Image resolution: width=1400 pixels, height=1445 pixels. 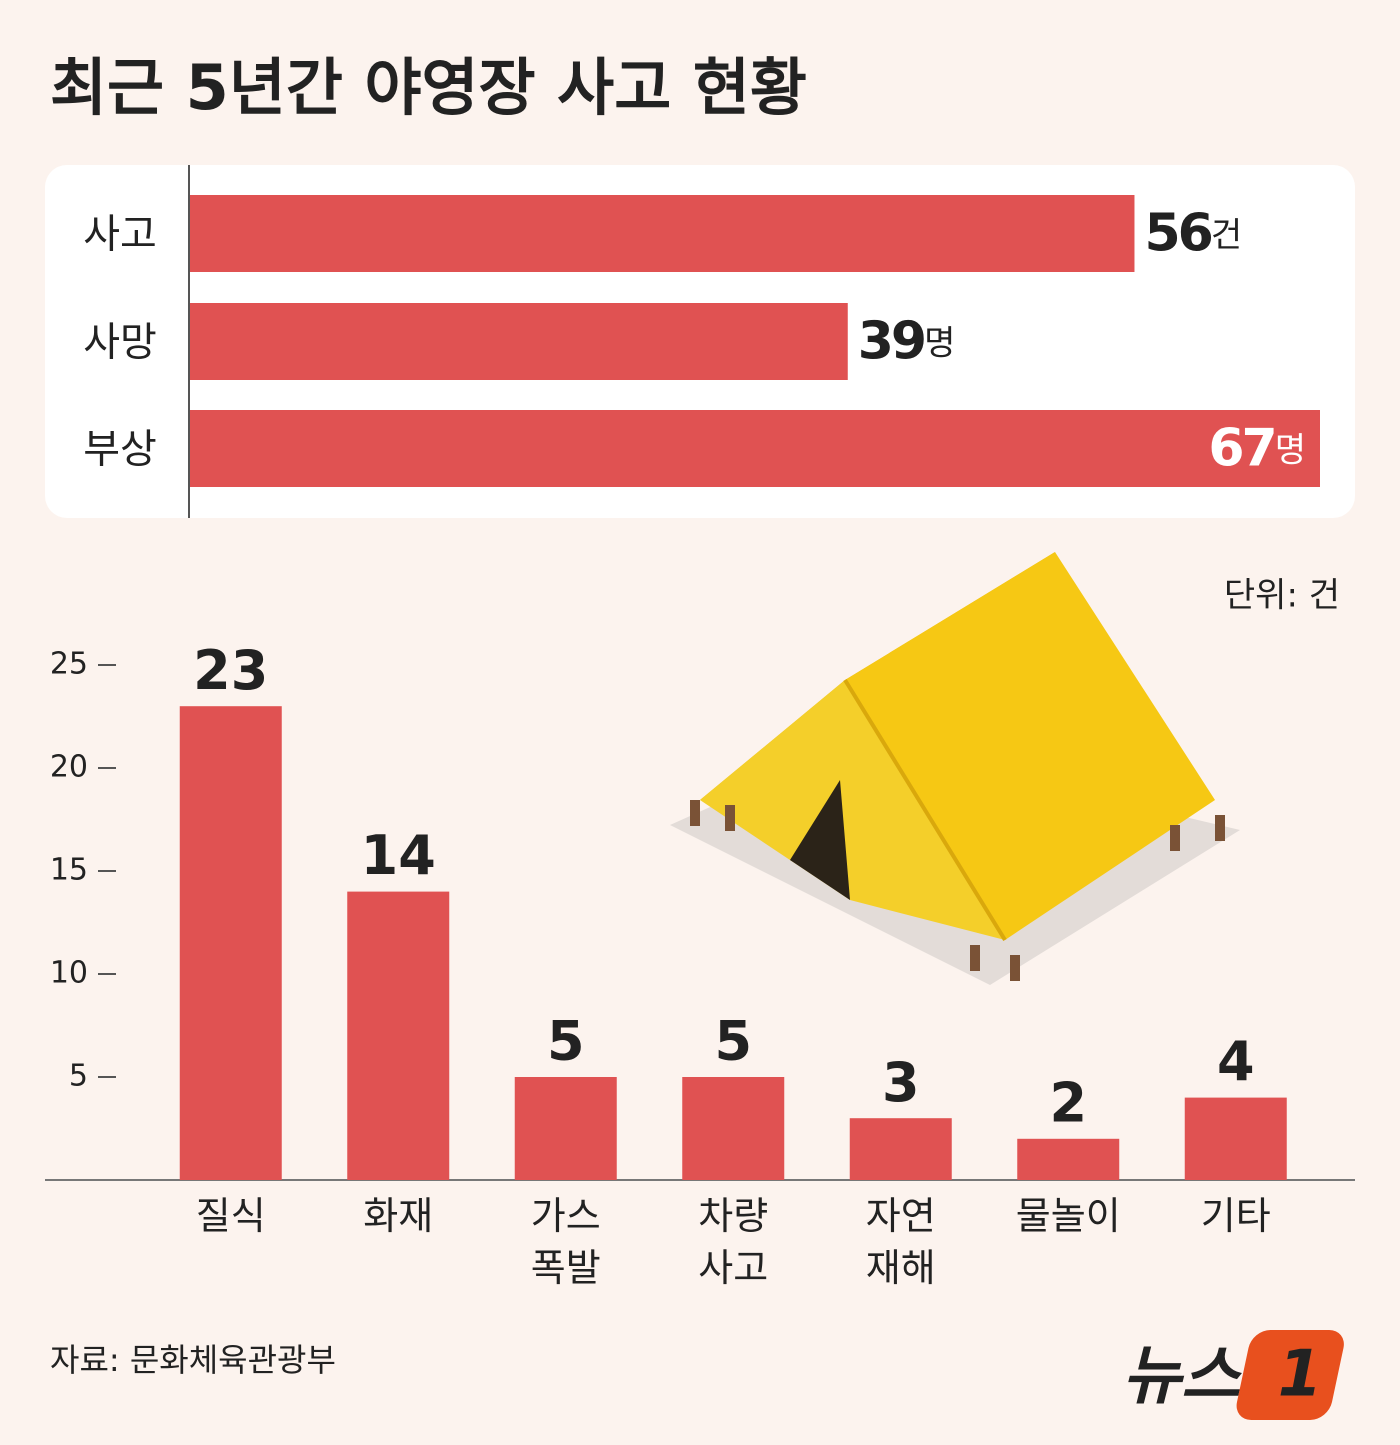 I want to click on value-label: 14, so click(x=398, y=855).